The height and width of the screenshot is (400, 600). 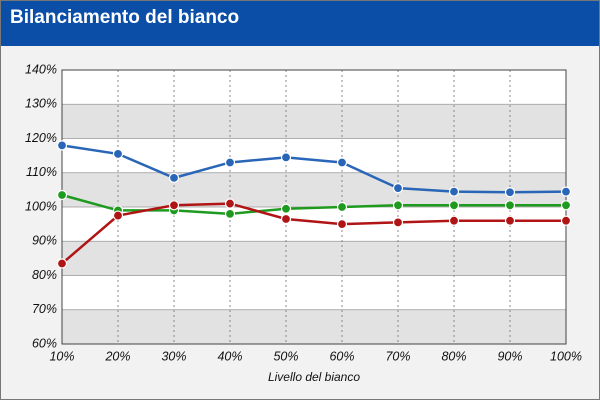 I want to click on y-tick-label: 120%, so click(x=41, y=138).